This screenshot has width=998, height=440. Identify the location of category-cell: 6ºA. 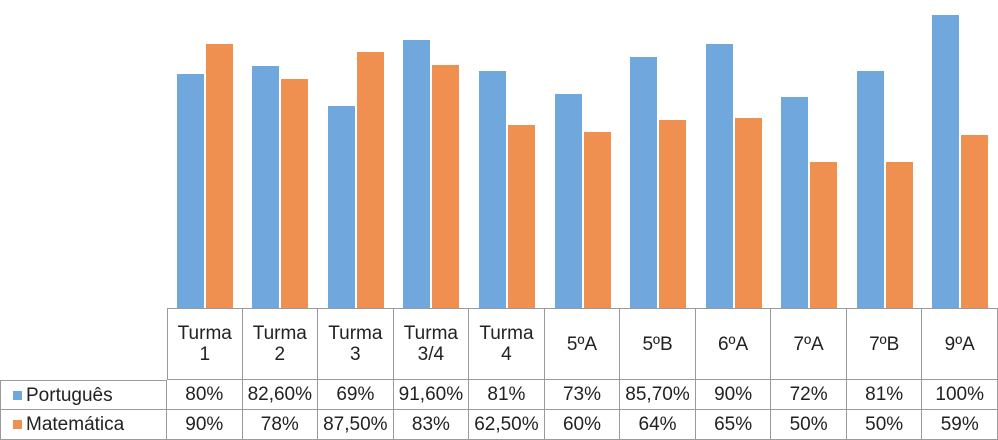
(733, 344).